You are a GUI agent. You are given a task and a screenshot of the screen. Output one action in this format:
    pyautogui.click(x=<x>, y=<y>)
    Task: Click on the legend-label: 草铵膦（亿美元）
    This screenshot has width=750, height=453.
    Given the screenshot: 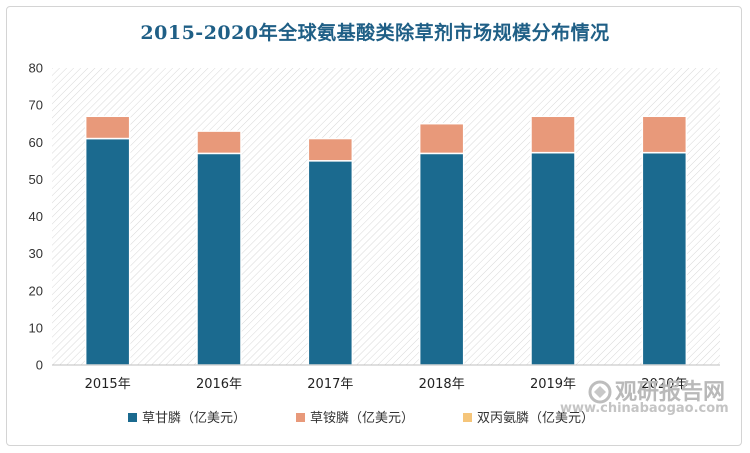 What is the action you would take?
    pyautogui.click(x=362, y=418)
    